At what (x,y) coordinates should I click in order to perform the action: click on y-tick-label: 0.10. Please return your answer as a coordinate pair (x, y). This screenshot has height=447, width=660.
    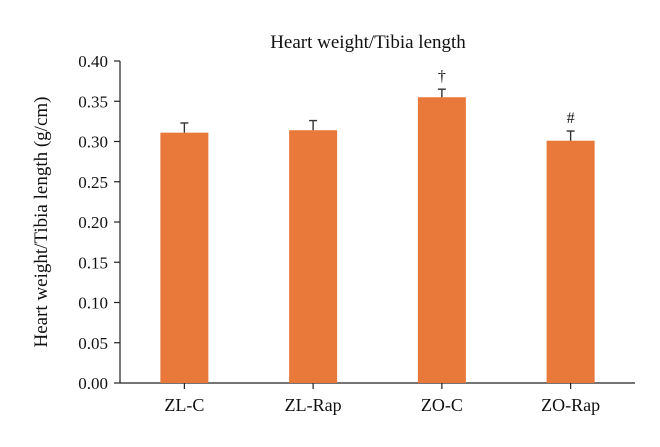
    Looking at the image, I should click on (93, 303).